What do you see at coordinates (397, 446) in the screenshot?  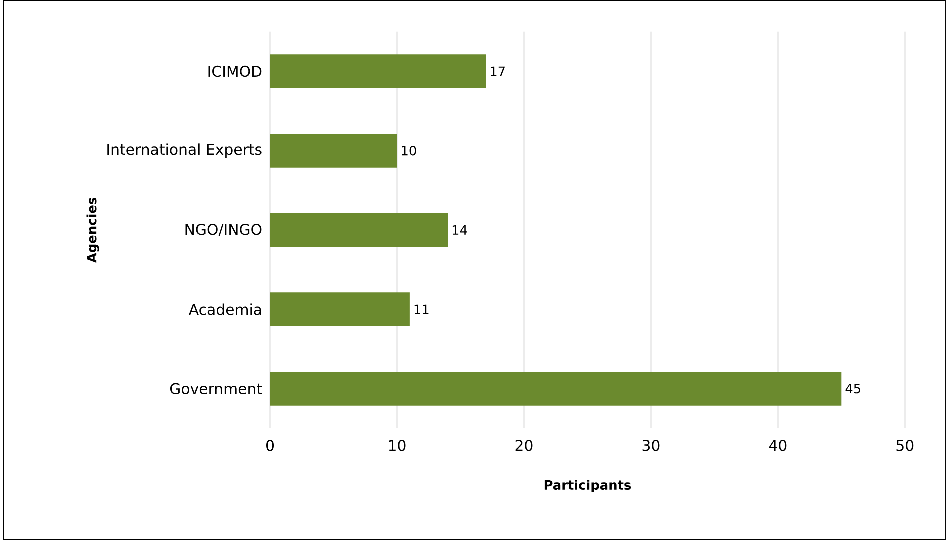 I see `x-tick-label: 10` at bounding box center [397, 446].